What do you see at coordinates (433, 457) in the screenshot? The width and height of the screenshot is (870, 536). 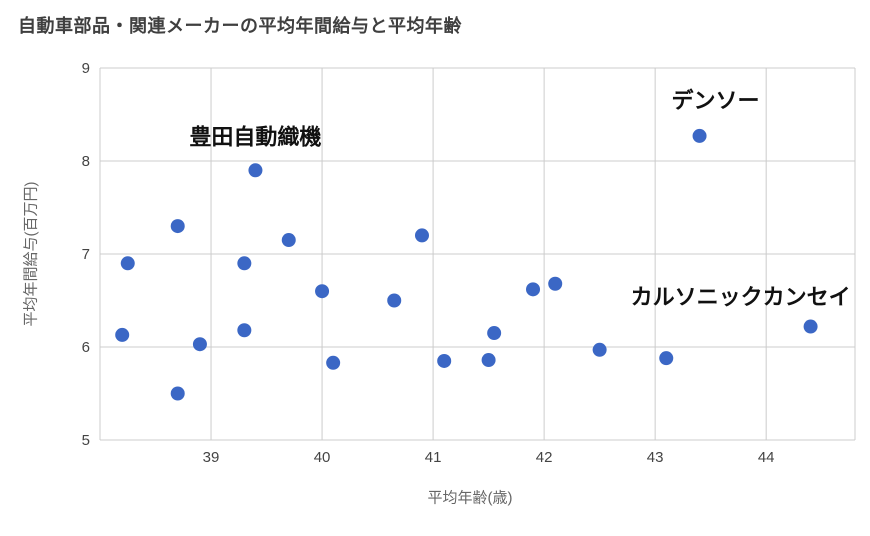 I see `x-tick-label: 41` at bounding box center [433, 457].